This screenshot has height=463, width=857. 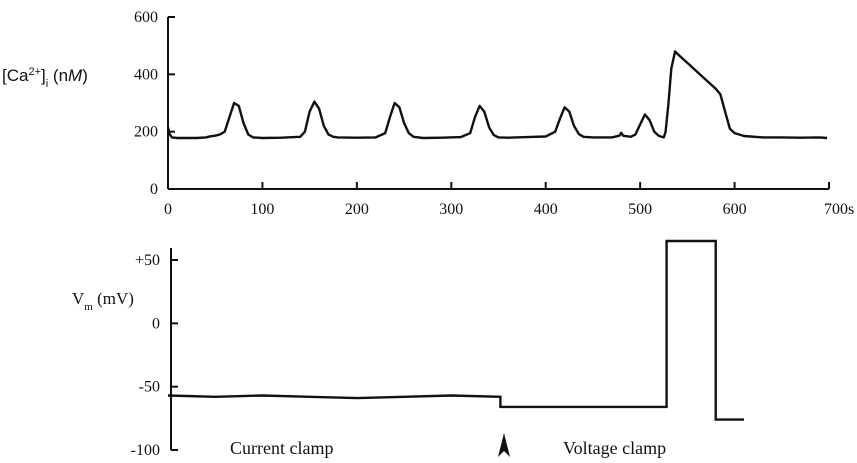 I want to click on voltage-y-axis-label: Vm (mV), so click(x=103, y=301).